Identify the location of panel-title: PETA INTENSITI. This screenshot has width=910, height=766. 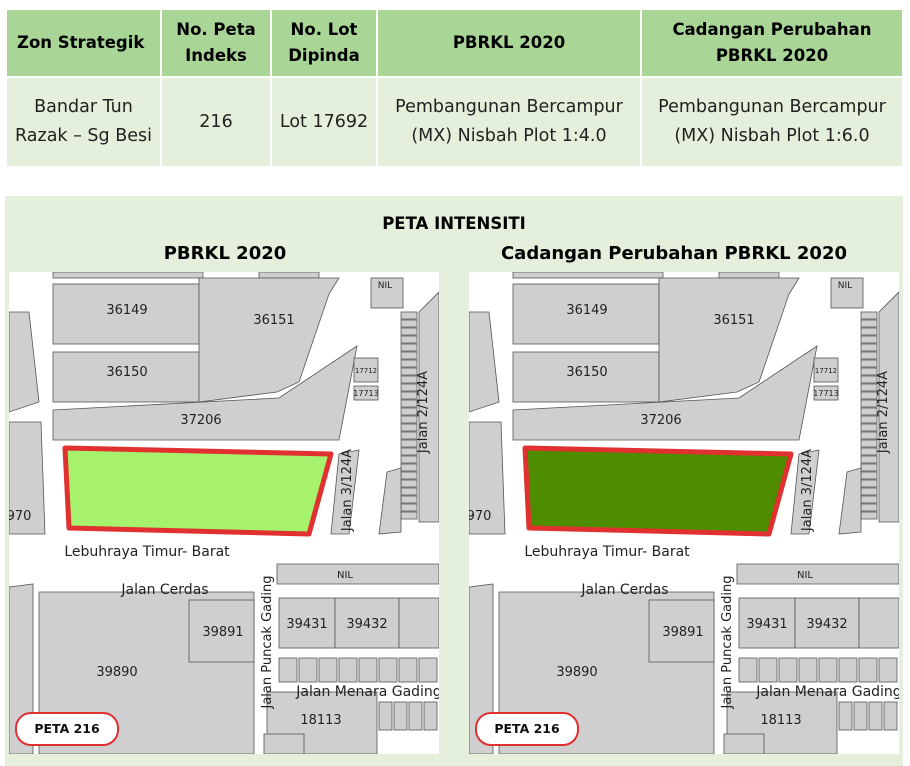
(454, 223).